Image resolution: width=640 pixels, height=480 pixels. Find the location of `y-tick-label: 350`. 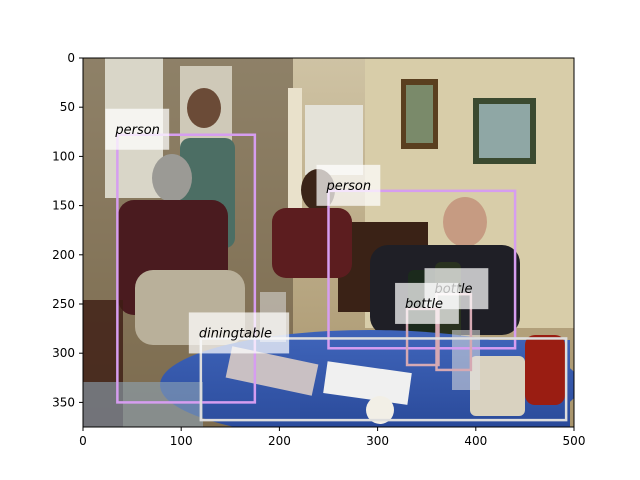

y-tick-label: 350 is located at coordinates (63, 402).